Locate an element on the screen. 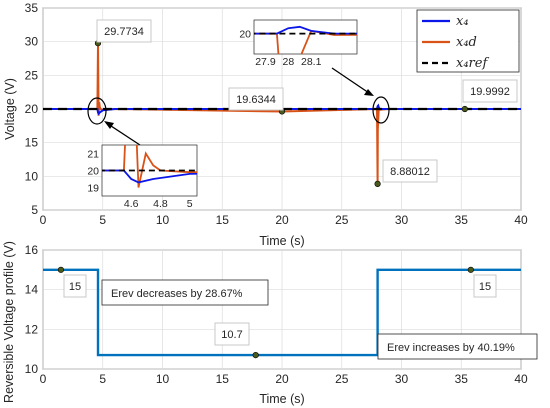 The width and height of the screenshot is (550, 408). note-decrease-text: Erev decreases by 28.67% is located at coordinates (177, 294).